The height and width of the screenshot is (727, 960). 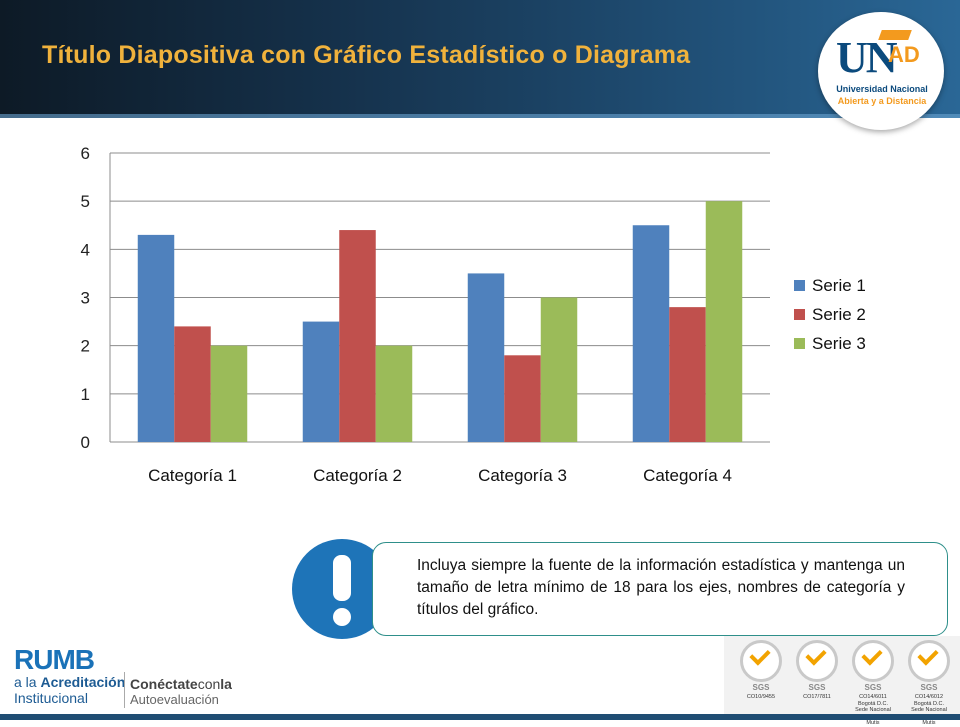 What do you see at coordinates (342, 589) in the screenshot?
I see `warning-exclamation-icon` at bounding box center [342, 589].